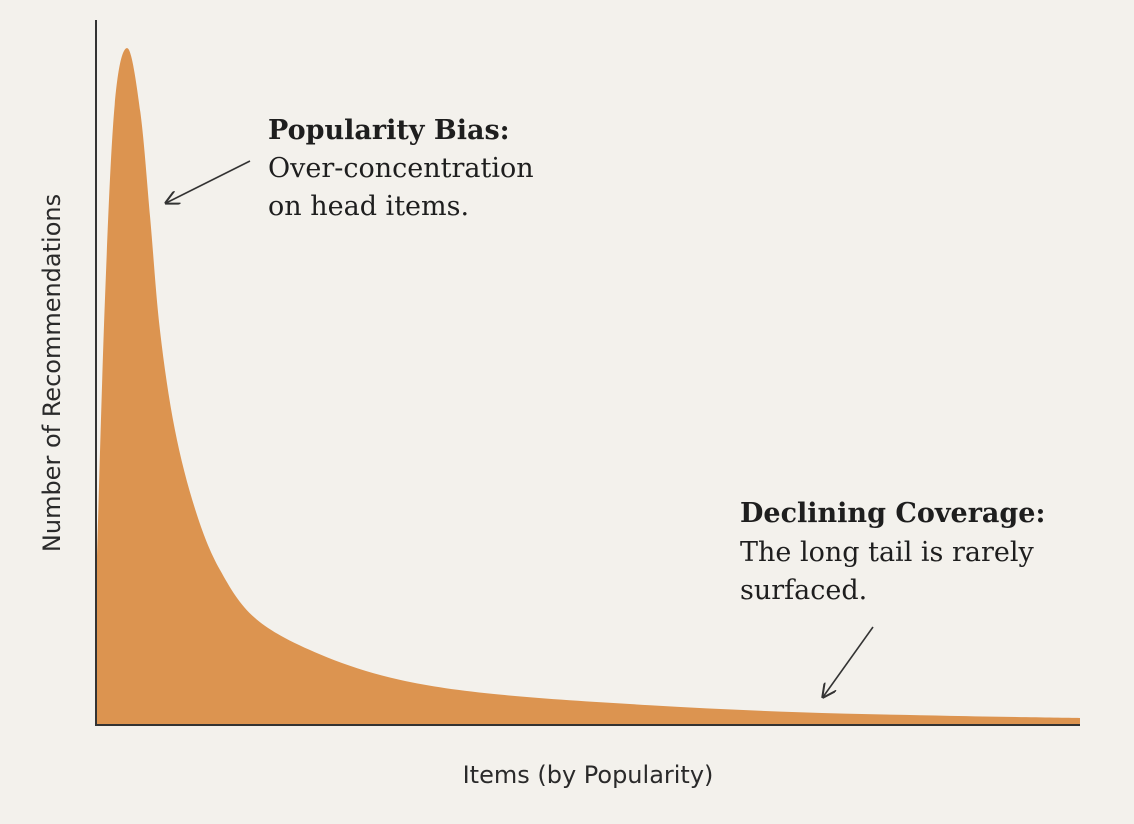  I want to click on annotation-line: surfaced., so click(803, 590).